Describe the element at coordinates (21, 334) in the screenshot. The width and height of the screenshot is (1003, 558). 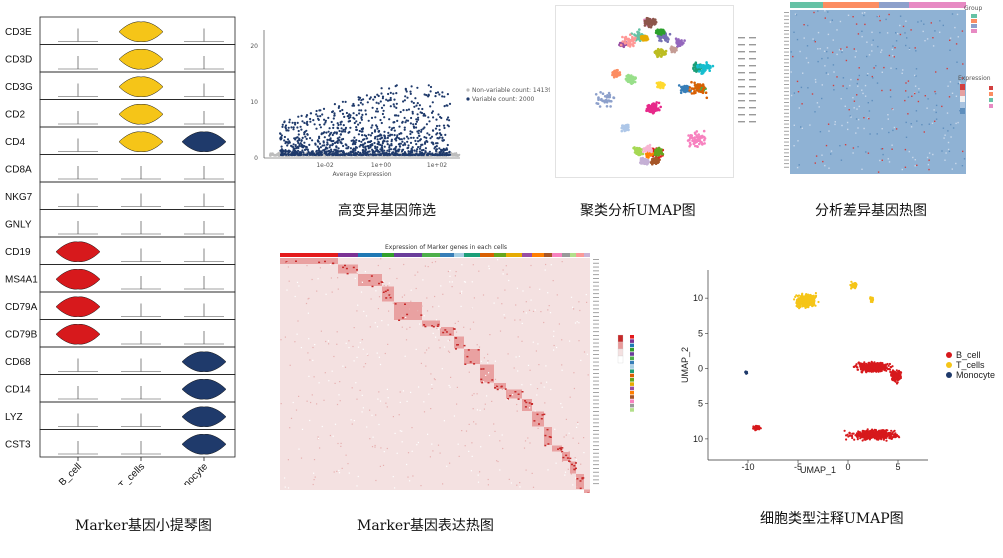
I see `violin-gene-label: CD79B` at that location.